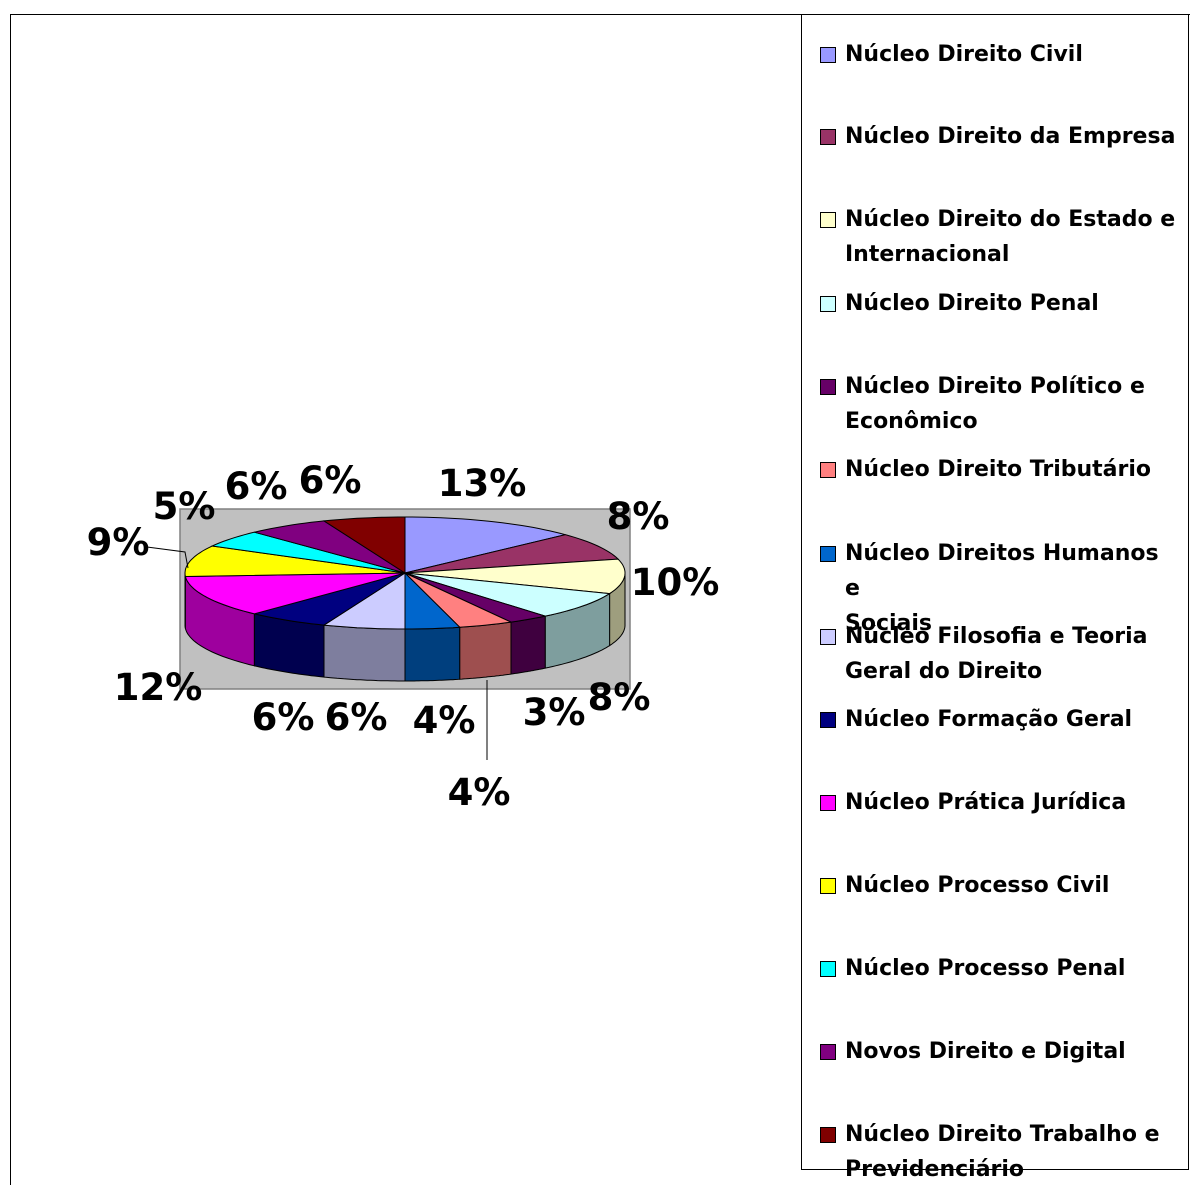 The width and height of the screenshot is (1192, 1187). I want to click on legend-label: Núcleo Processo Civil, so click(1000, 885).